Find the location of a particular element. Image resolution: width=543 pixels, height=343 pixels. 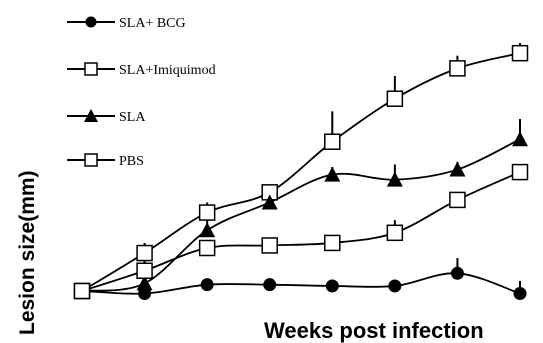

legend: SLA+ BCG SLA+Imiquimod SLA PBS is located at coordinates (141, 92).